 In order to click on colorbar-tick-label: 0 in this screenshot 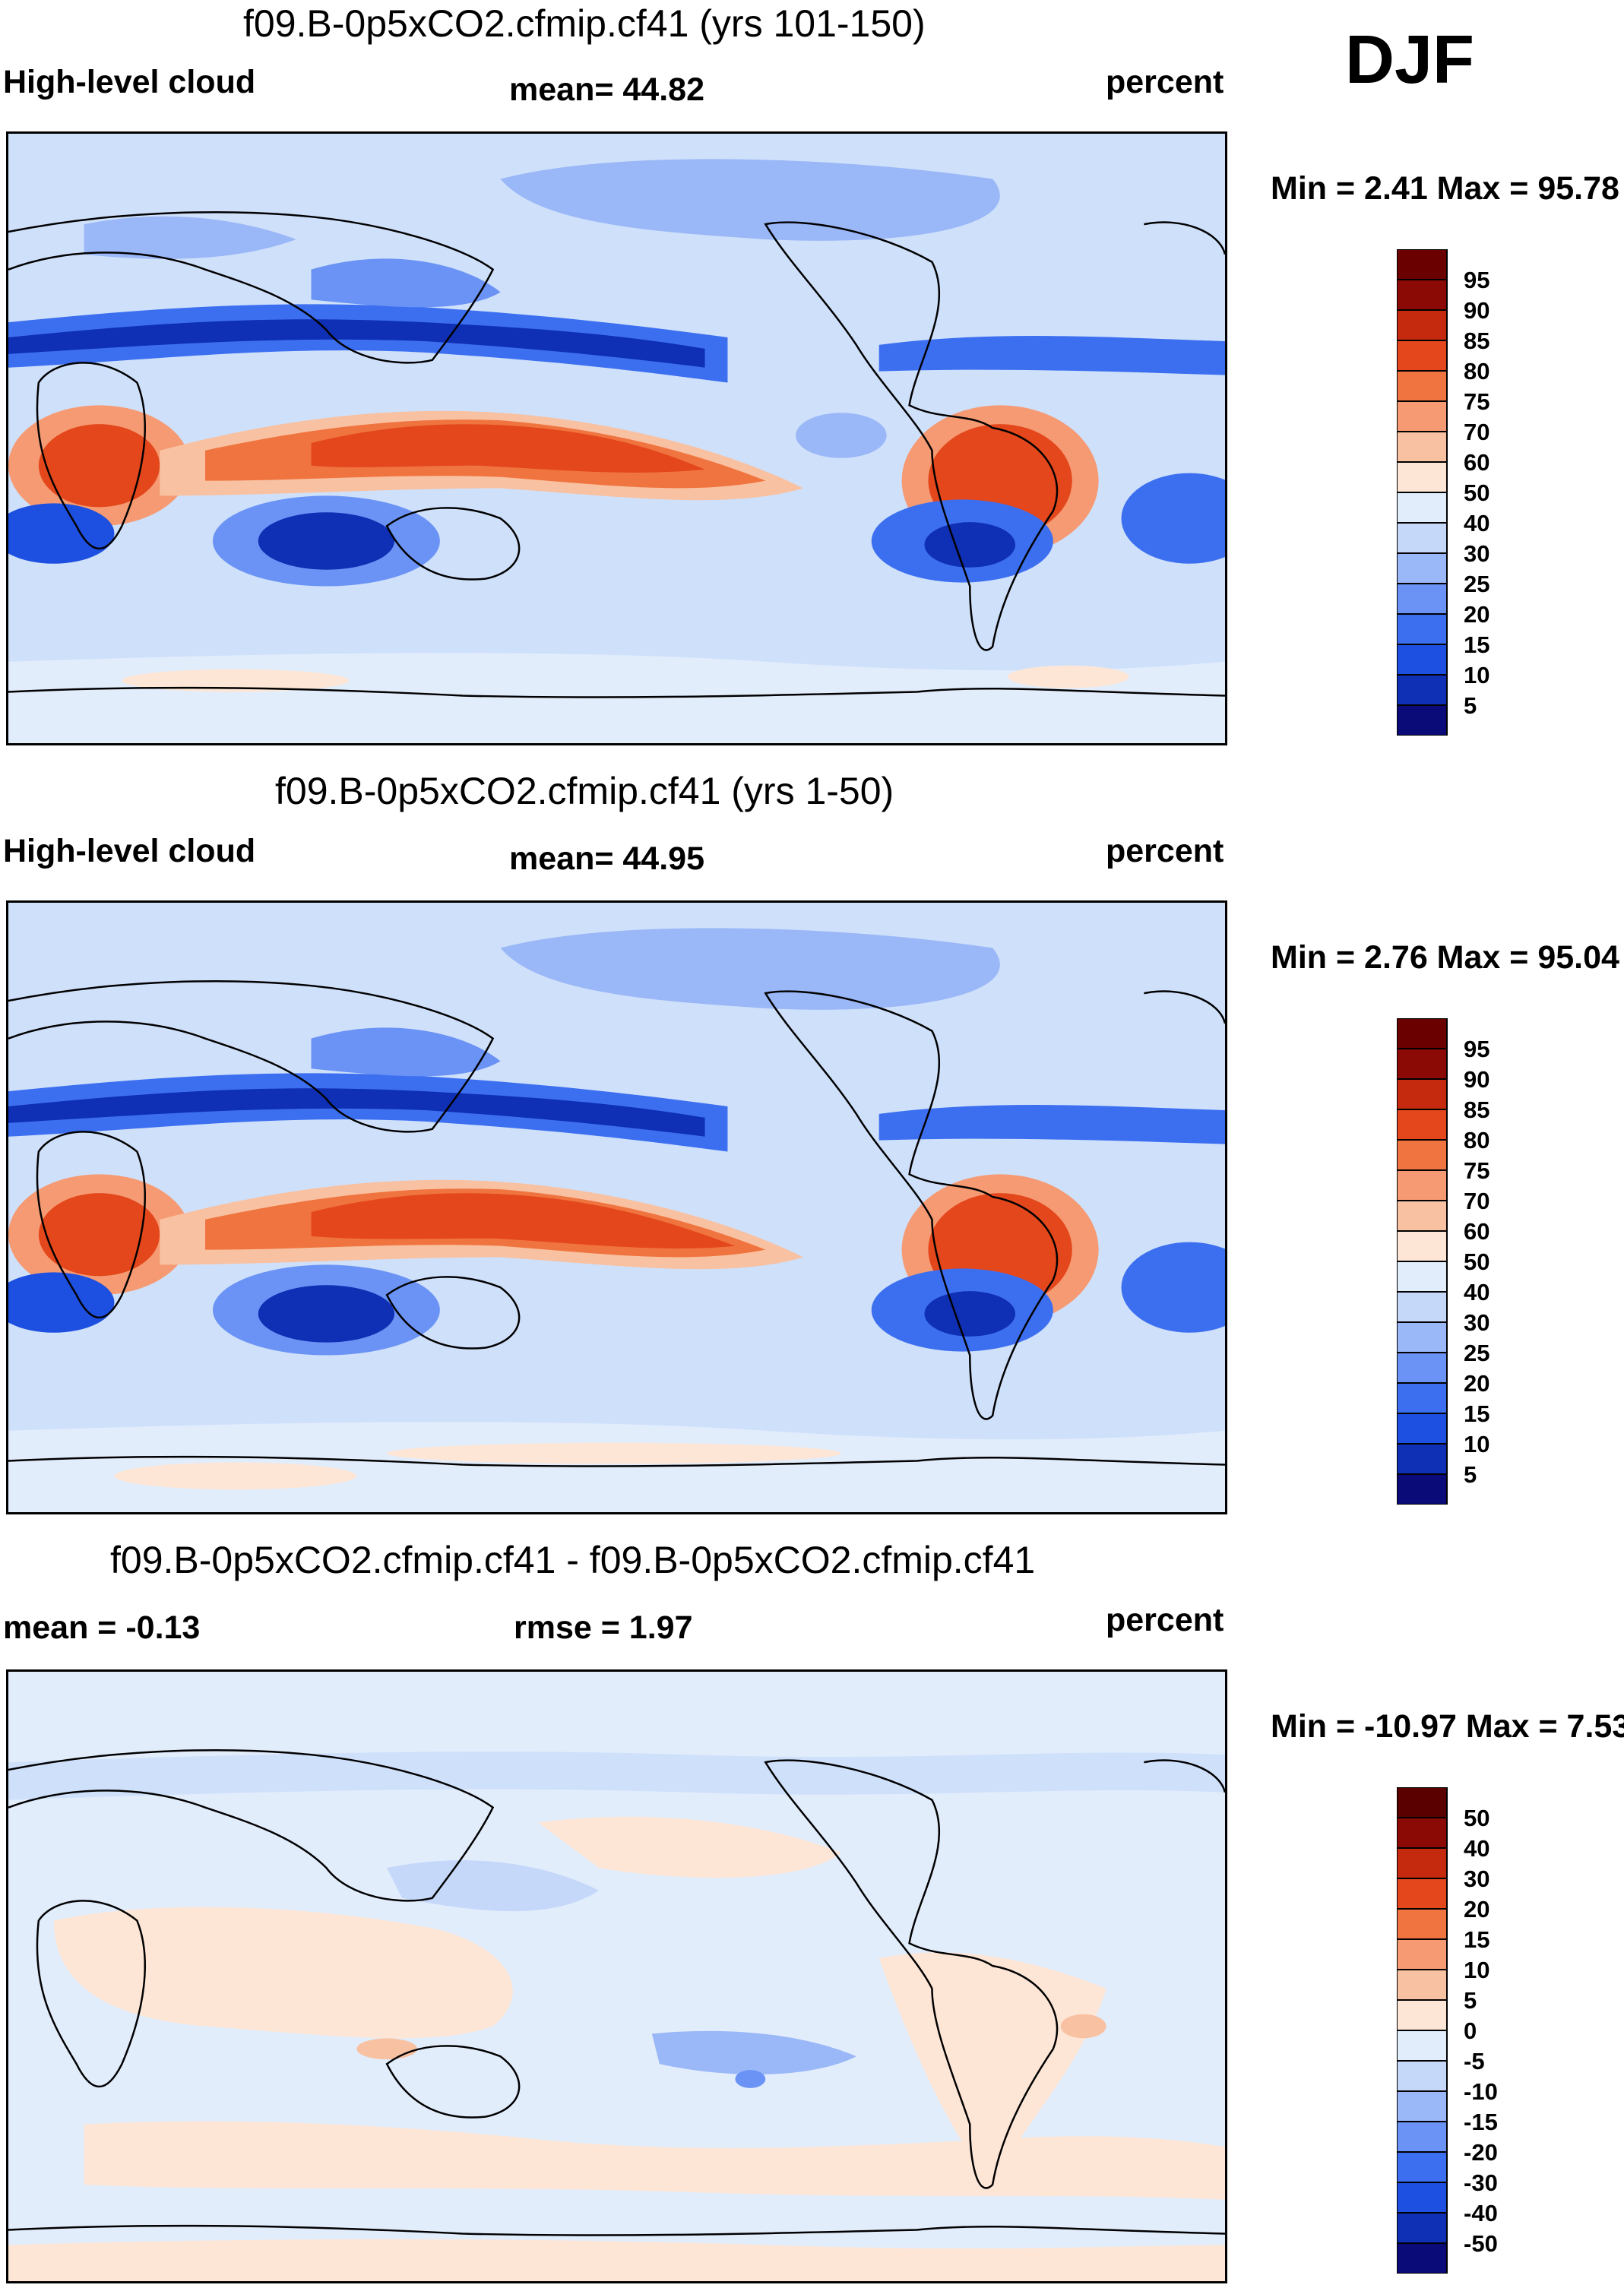, I will do `click(1471, 2030)`.